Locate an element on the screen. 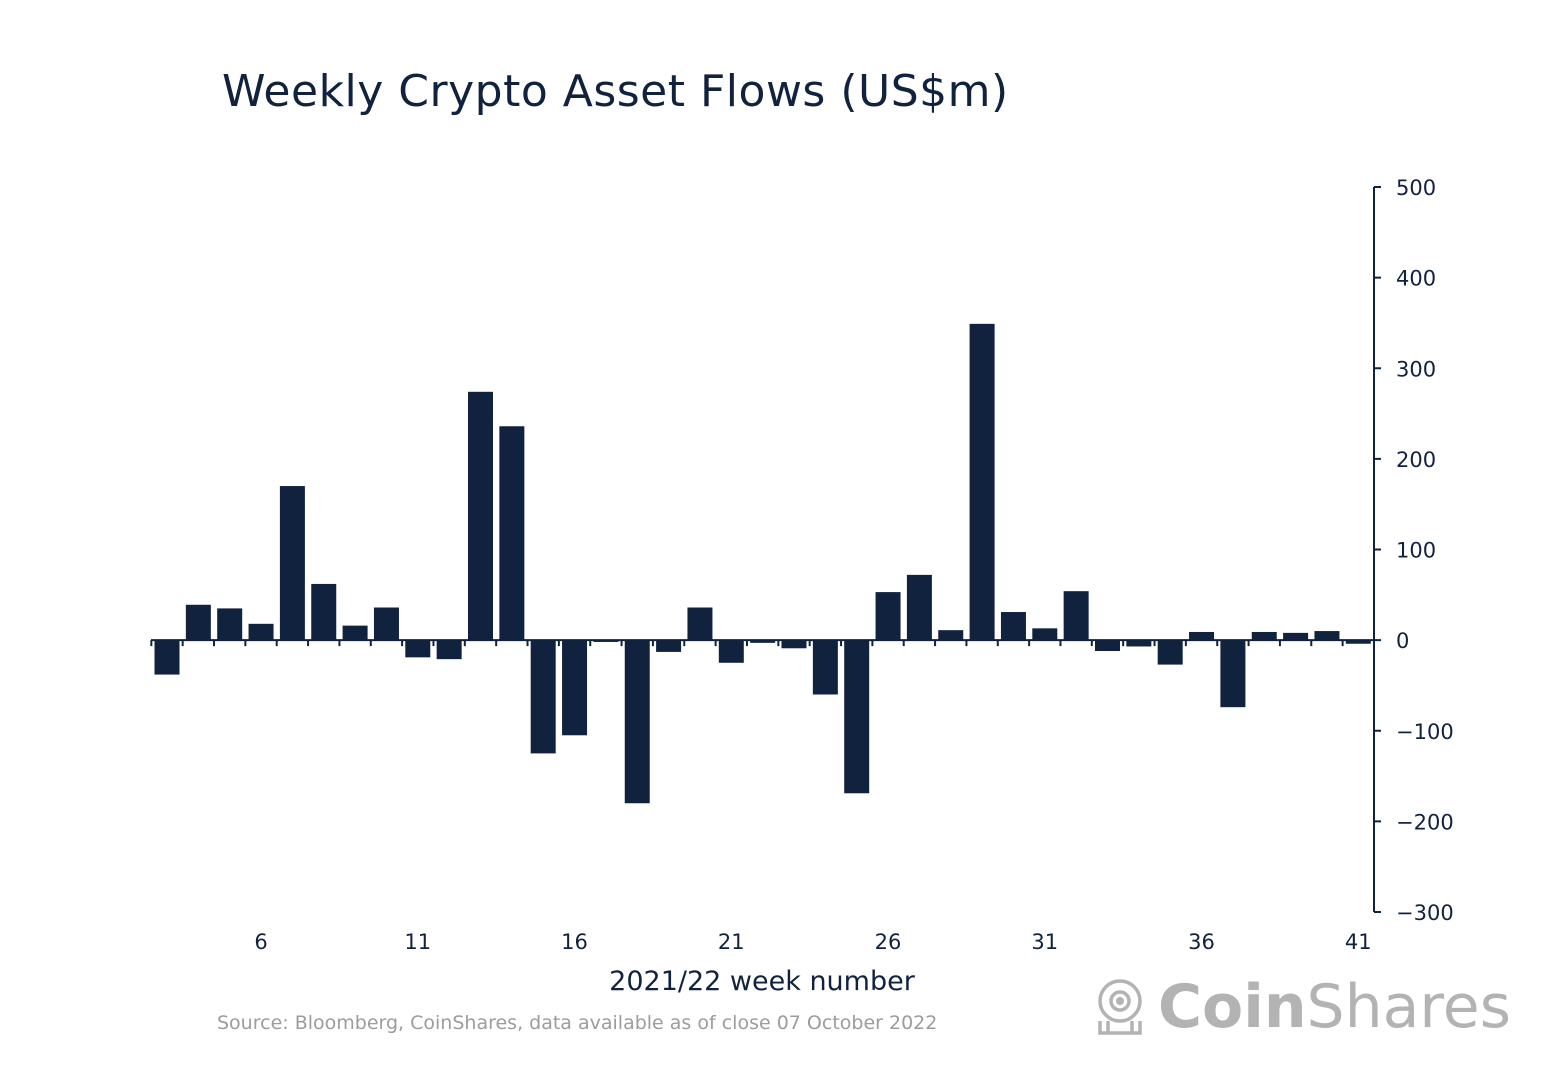 The height and width of the screenshot is (1082, 1541). y-tick-label: 300 is located at coordinates (1416, 369).